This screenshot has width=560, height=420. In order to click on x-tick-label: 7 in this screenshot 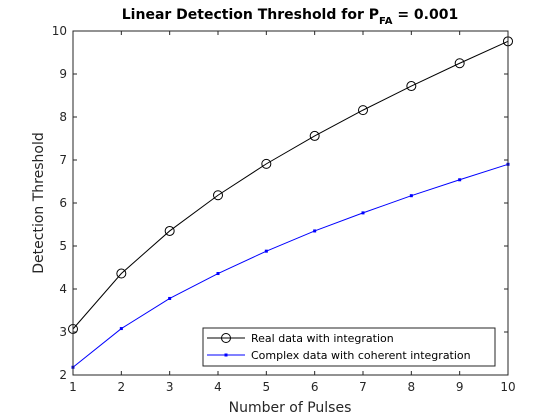, I will do `click(363, 387)`.